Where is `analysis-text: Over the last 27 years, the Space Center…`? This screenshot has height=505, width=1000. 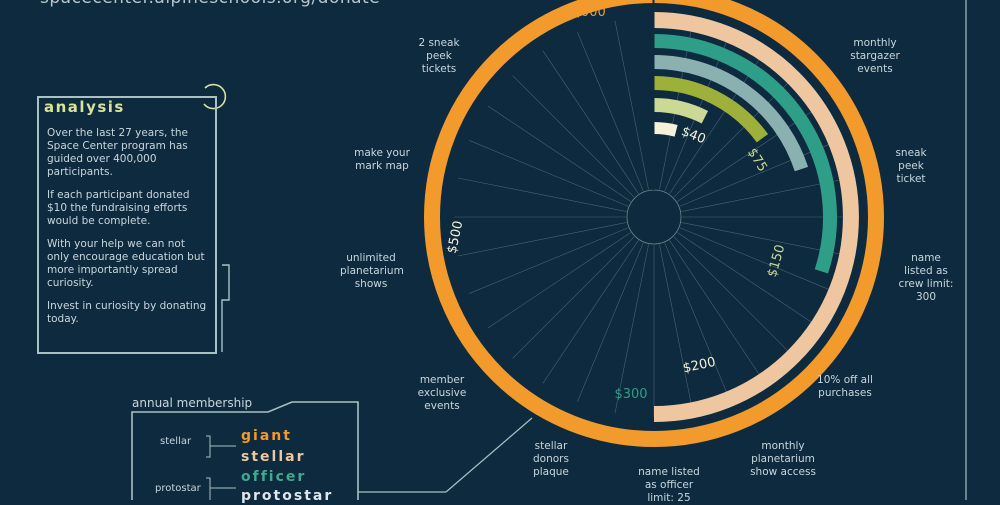
analysis-text: Over the last 27 years, the Space Center… is located at coordinates (128, 231).